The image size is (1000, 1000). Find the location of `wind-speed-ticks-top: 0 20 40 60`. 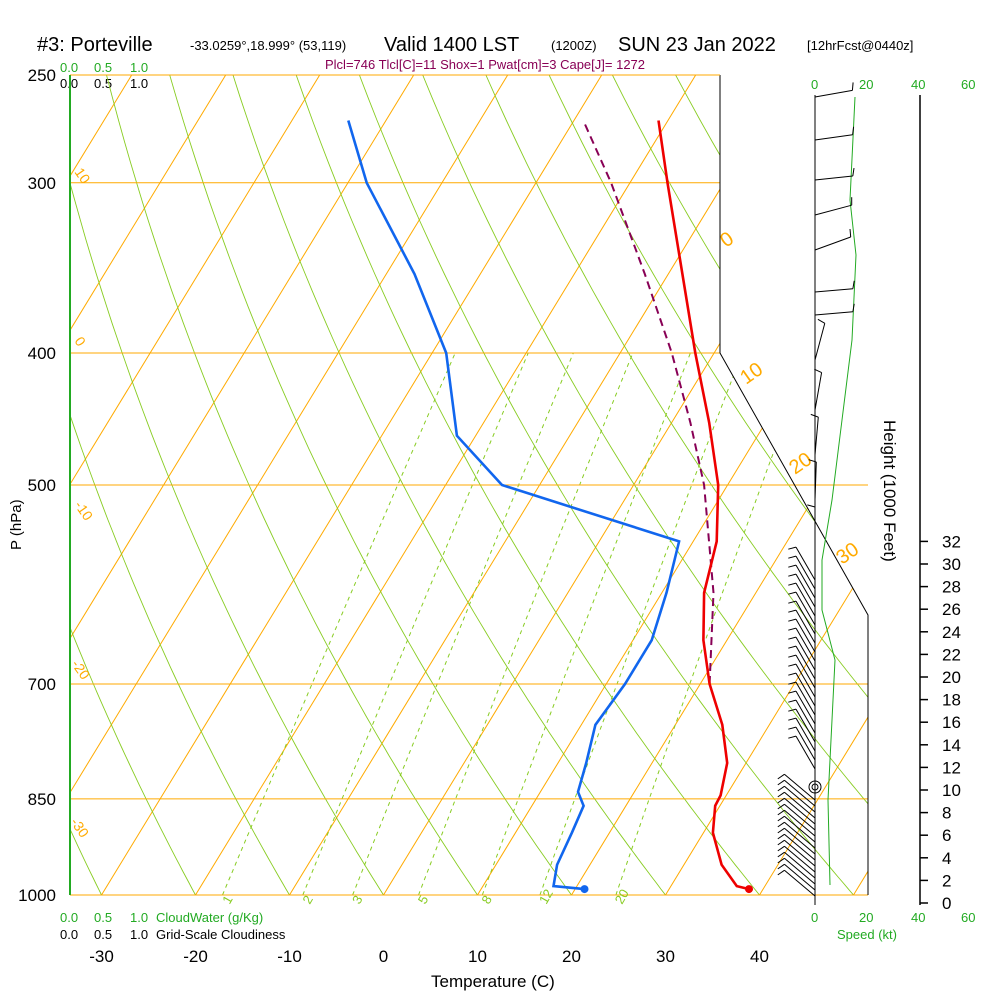

wind-speed-ticks-top: 0 20 40 60 is located at coordinates (893, 84).